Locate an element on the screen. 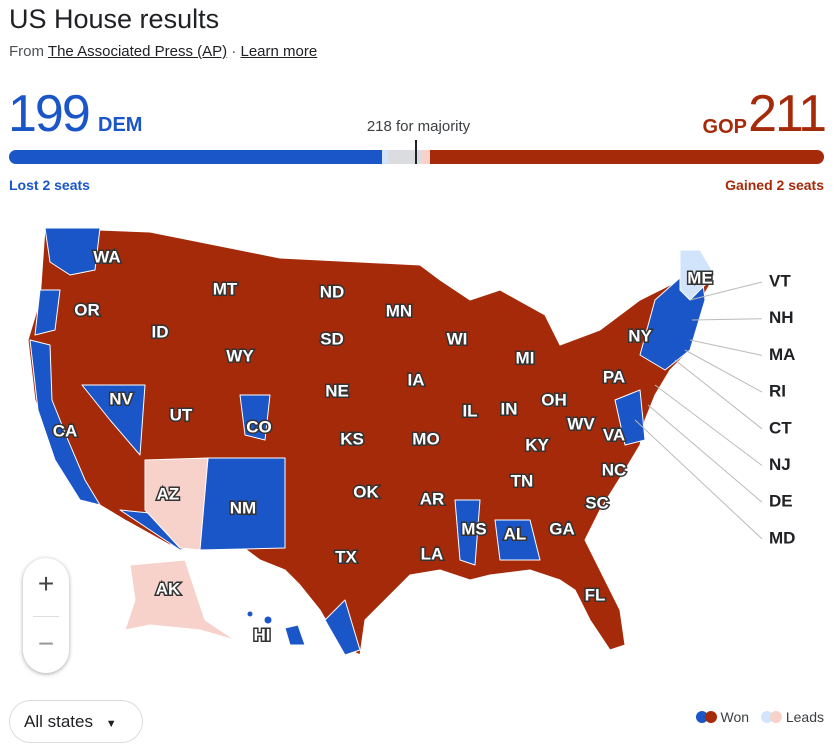  state-label: IA is located at coordinates (416, 379).